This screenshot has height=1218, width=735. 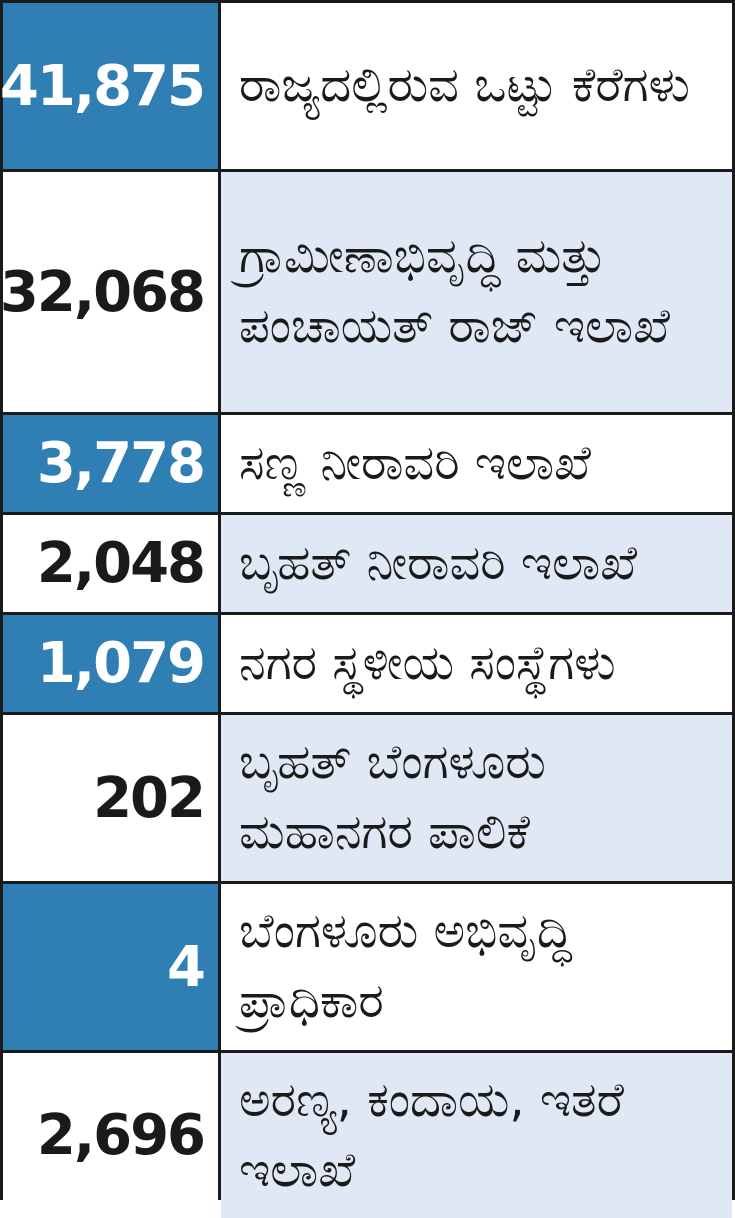 What do you see at coordinates (110, 1135) in the screenshot?
I see `value-forest-revenue-other: 2,696` at bounding box center [110, 1135].